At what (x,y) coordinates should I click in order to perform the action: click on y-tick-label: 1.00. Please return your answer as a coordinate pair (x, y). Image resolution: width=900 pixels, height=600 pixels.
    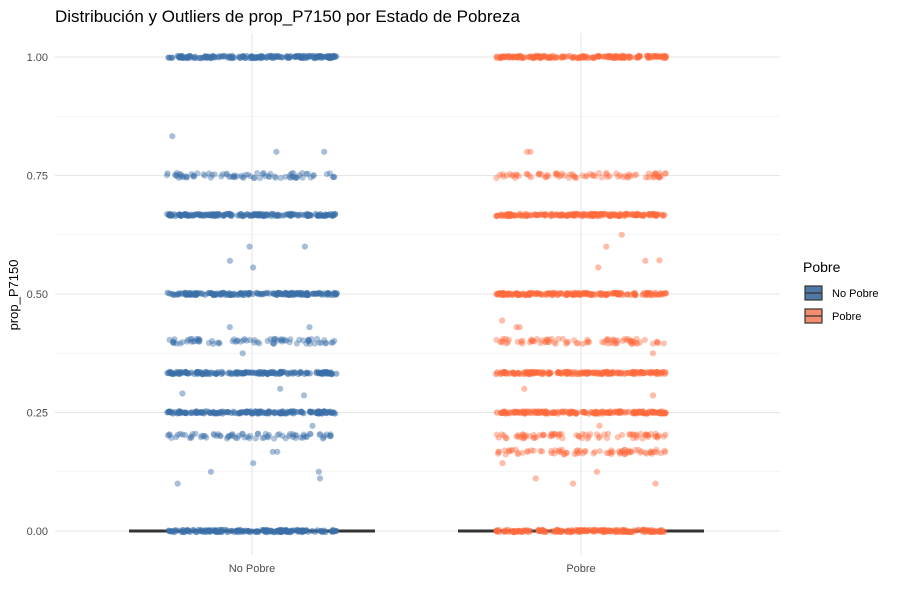
    Looking at the image, I should click on (37, 58).